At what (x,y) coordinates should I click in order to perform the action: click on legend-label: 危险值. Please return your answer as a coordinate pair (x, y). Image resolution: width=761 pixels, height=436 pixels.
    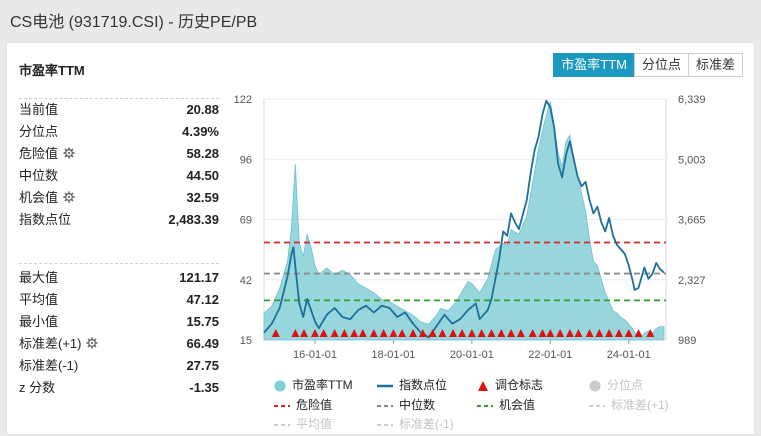
    Looking at the image, I should click on (314, 405).